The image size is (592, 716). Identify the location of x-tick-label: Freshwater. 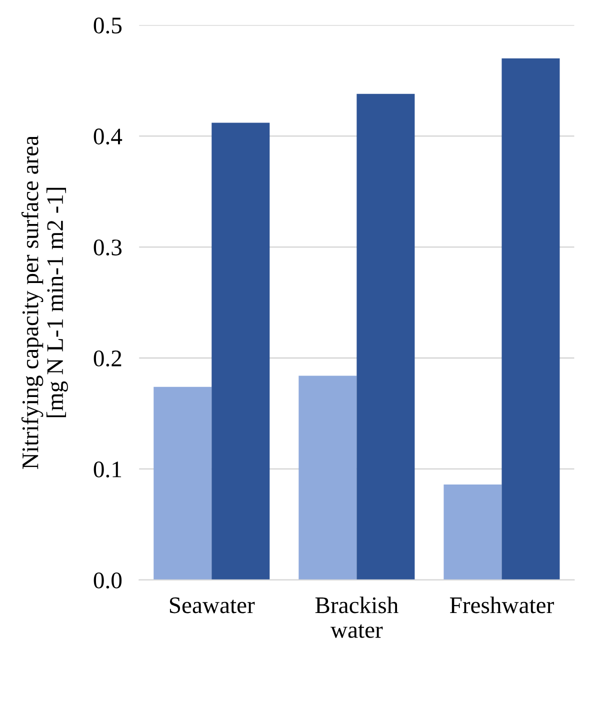
(502, 605).